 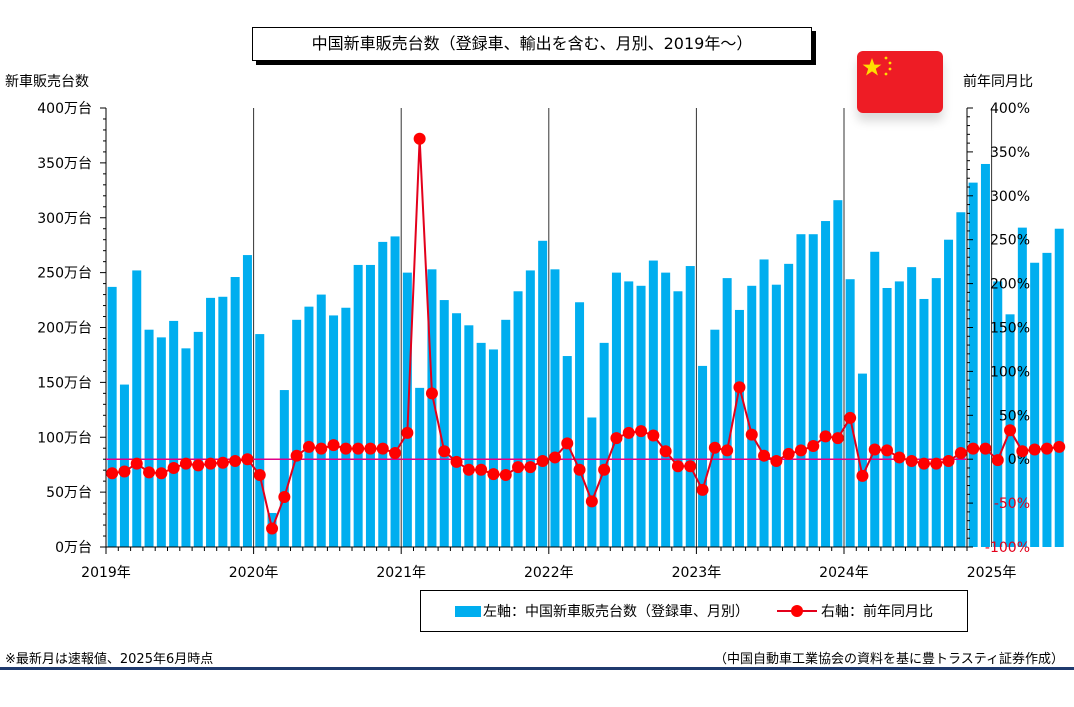 What do you see at coordinates (900, 82) in the screenshot?
I see `china-flag-icon` at bounding box center [900, 82].